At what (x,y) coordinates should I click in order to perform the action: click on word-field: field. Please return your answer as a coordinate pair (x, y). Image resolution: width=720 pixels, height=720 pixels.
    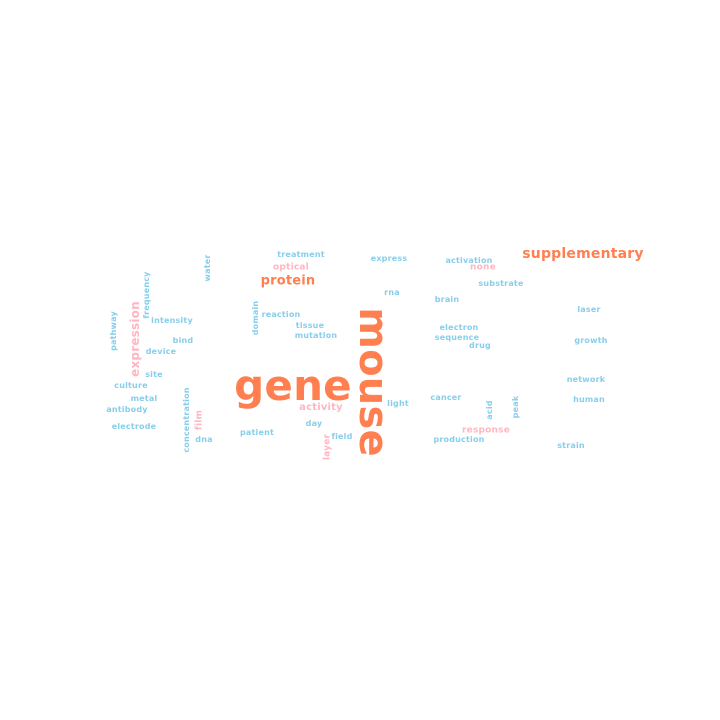
    Looking at the image, I should click on (342, 436).